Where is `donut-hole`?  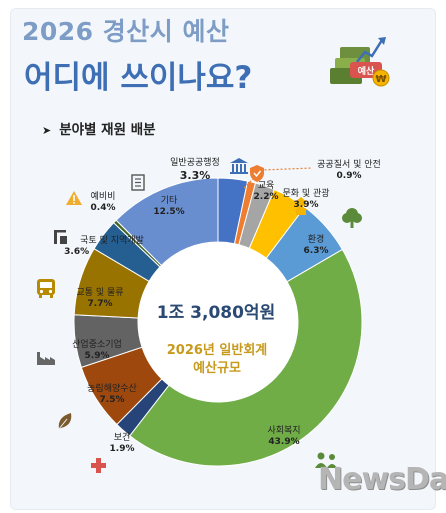 donut-hole is located at coordinates (218, 322).